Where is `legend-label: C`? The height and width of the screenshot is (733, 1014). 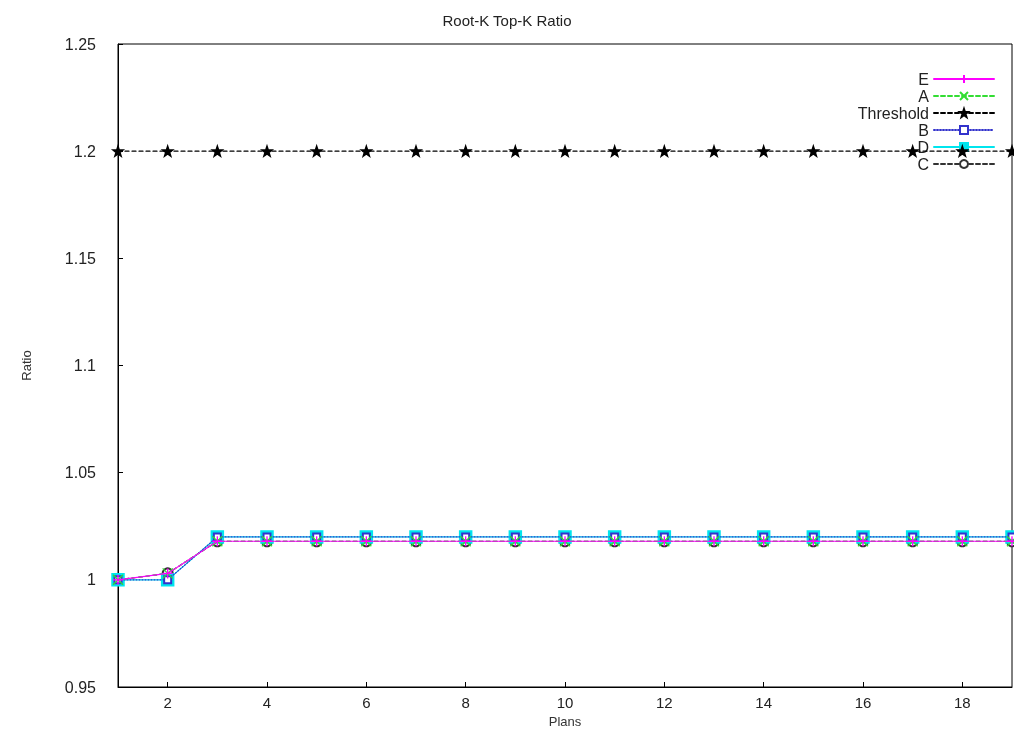
legend-label: C is located at coordinates (923, 164).